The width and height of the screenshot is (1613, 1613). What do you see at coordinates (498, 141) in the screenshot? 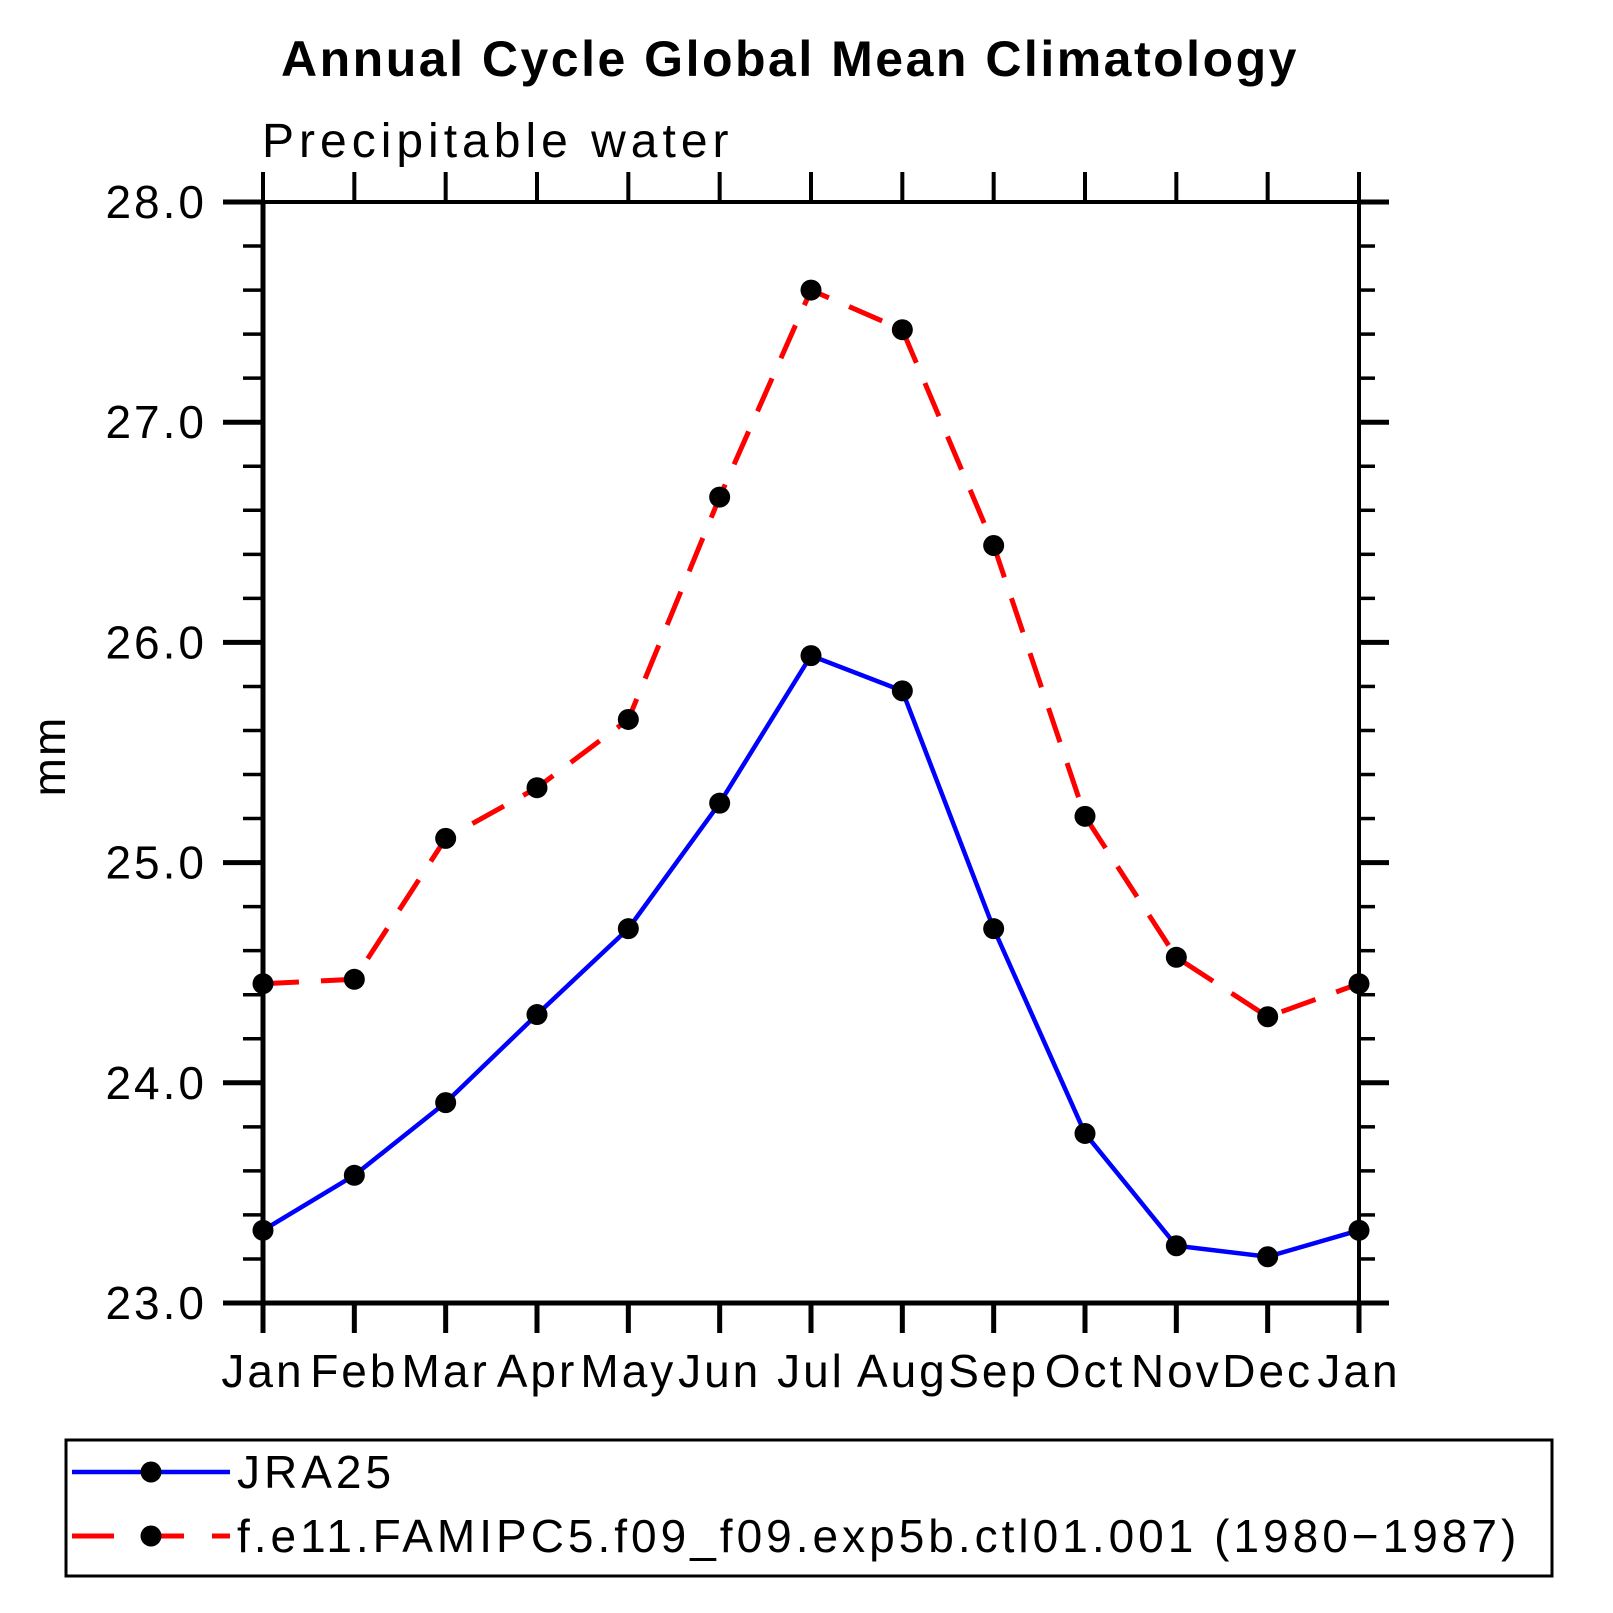
I see `chart-subtitle: Precipitable water` at bounding box center [498, 141].